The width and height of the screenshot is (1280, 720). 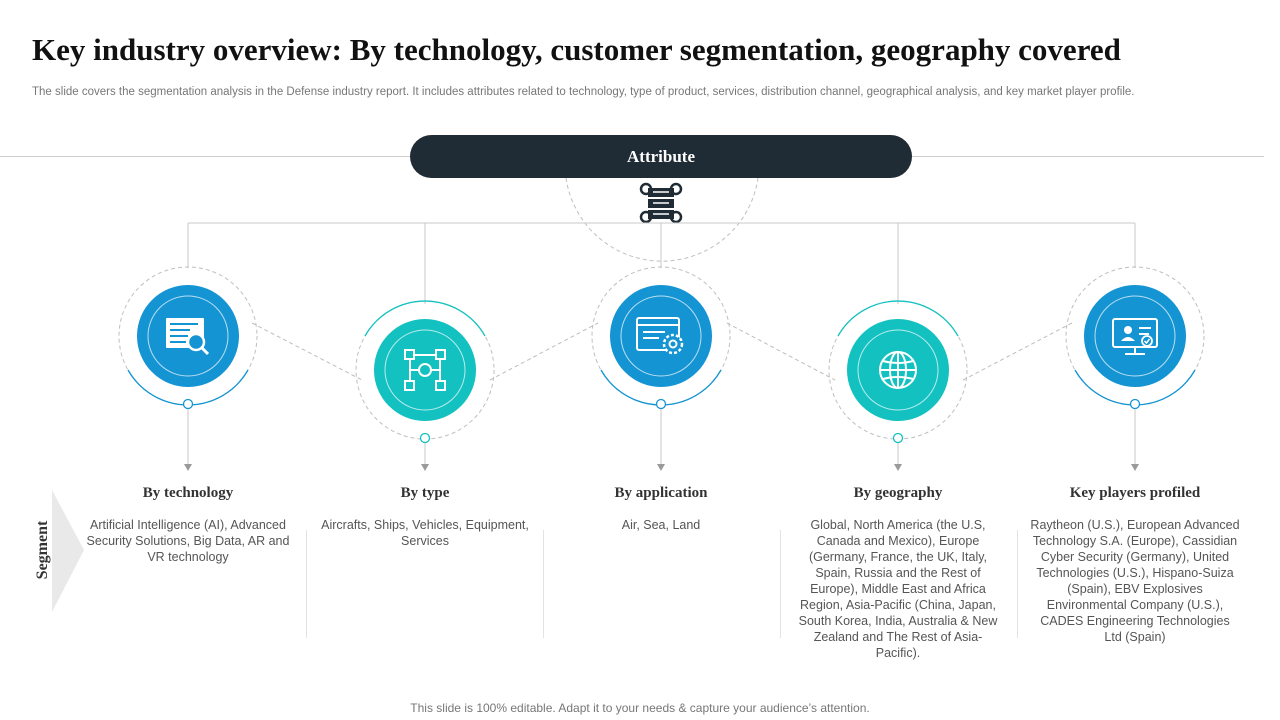 What do you see at coordinates (661, 525) in the screenshot?
I see `segment-text-application: Air, Sea, Land` at bounding box center [661, 525].